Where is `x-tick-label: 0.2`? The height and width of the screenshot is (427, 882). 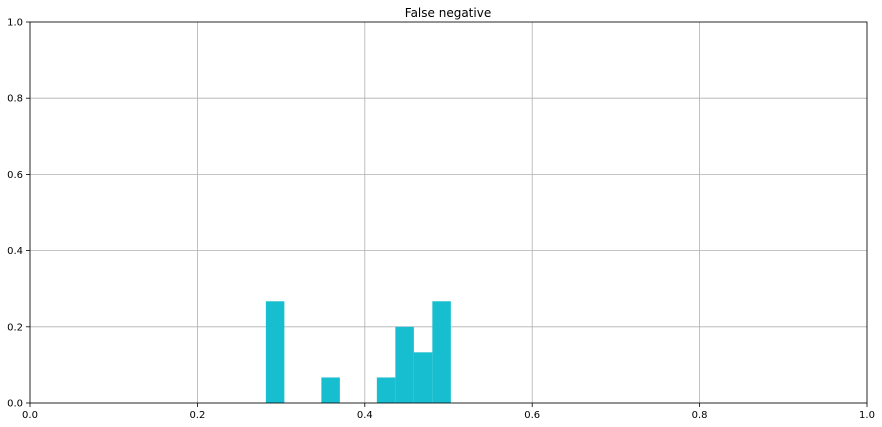
x-tick-label: 0.2 is located at coordinates (197, 415).